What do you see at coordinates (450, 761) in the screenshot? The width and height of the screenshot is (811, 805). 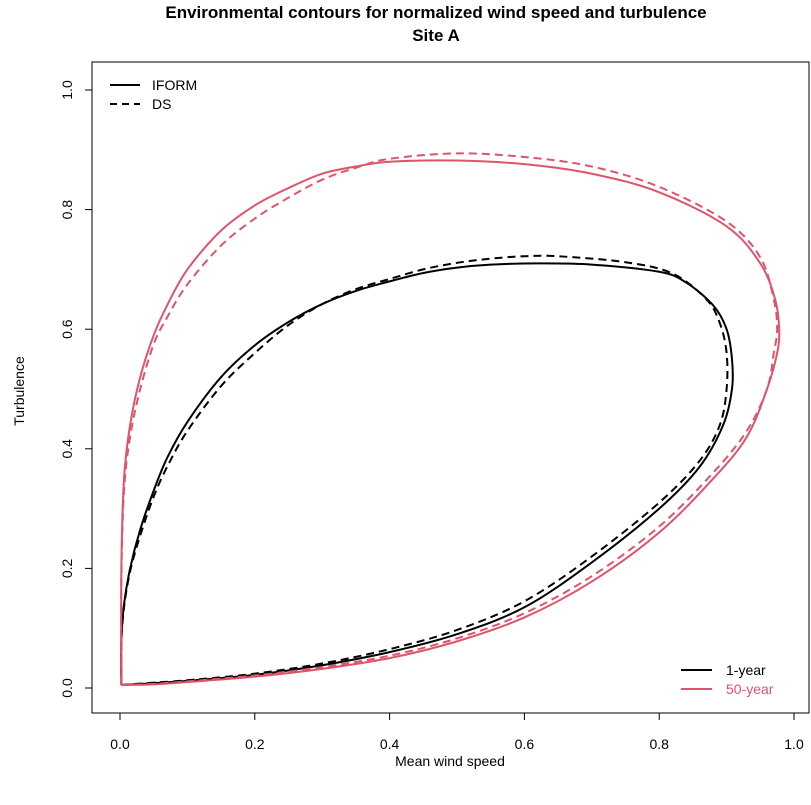 I see `x-axis-label: Mean wind speed` at bounding box center [450, 761].